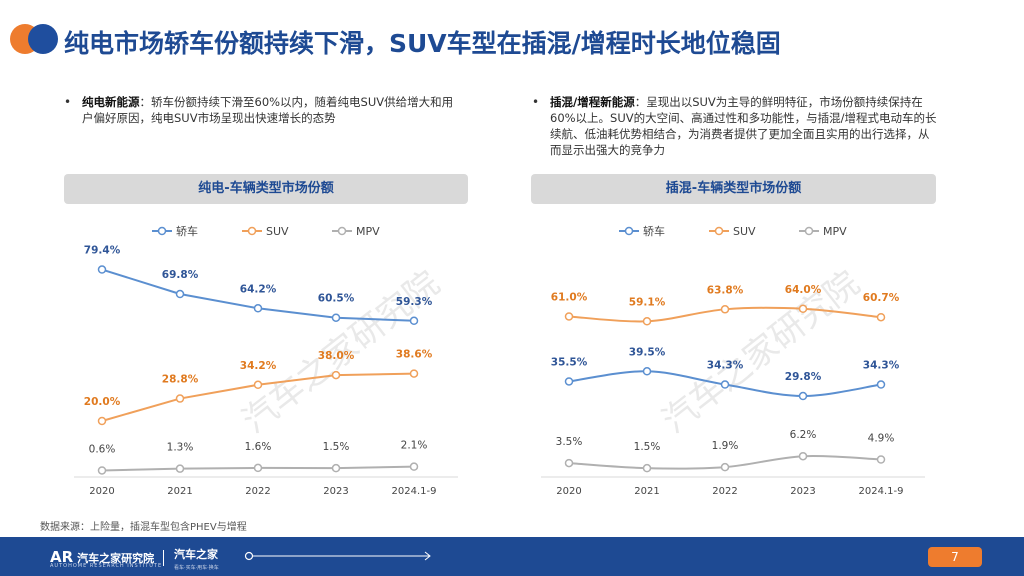 The height and width of the screenshot is (576, 1024). What do you see at coordinates (414, 446) in the screenshot?
I see `data-label-mpv: 2.1%` at bounding box center [414, 446].